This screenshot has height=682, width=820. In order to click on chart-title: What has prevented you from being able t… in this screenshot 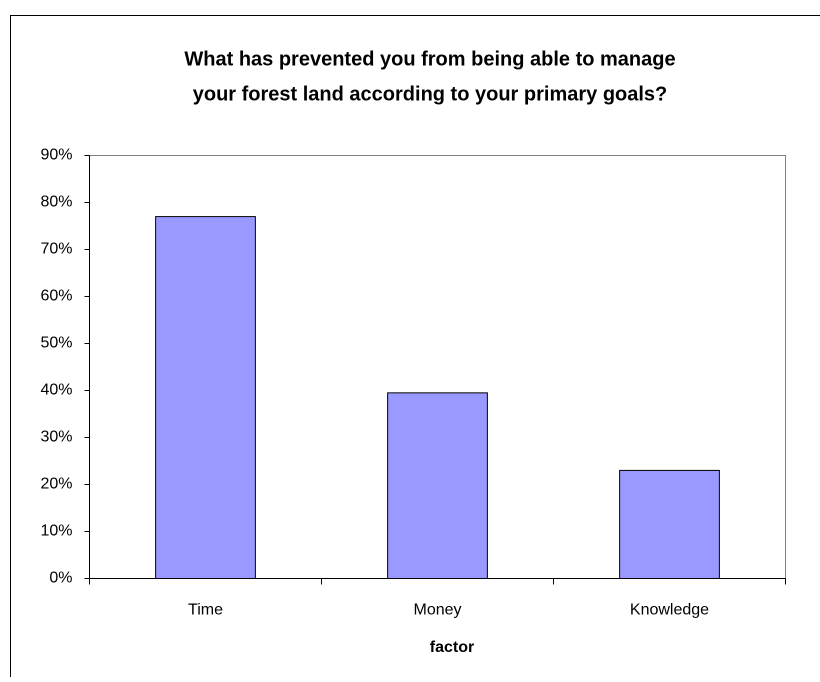, I will do `click(429, 59)`.